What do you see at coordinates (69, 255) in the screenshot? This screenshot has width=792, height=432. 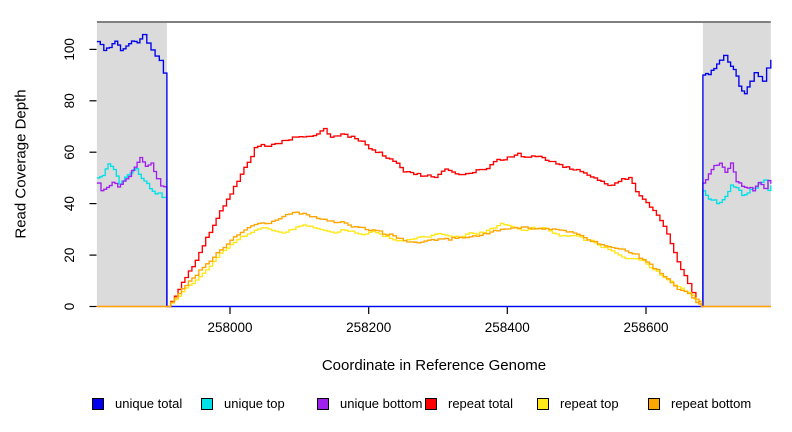 I see `y-tick-label: 20` at bounding box center [69, 255].